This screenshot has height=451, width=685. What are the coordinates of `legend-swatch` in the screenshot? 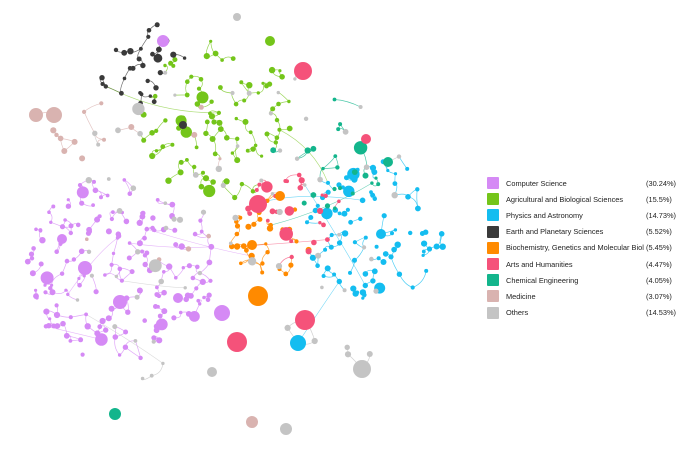 It's located at (493, 280).